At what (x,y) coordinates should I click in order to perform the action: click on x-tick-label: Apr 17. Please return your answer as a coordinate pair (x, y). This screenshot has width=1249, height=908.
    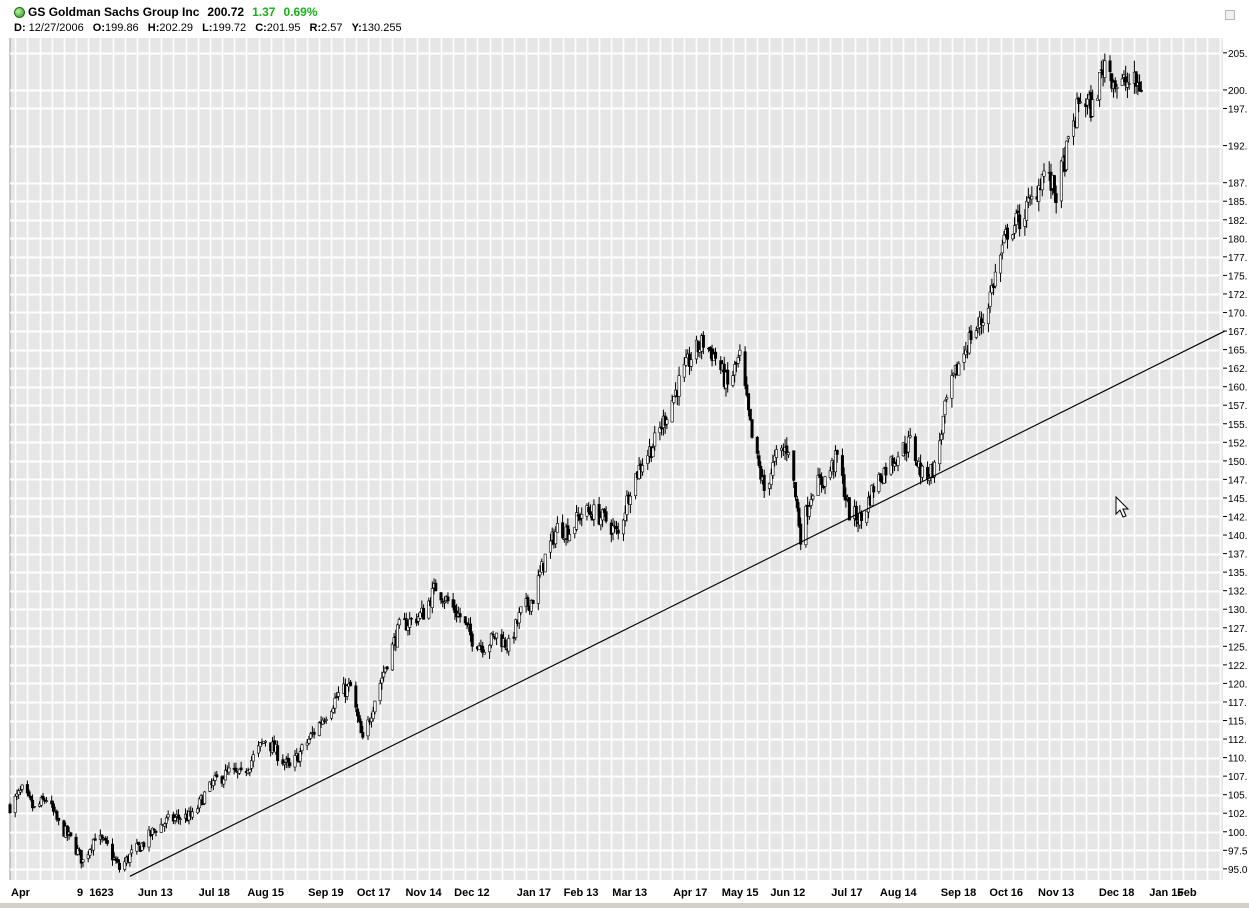
    Looking at the image, I should click on (690, 893).